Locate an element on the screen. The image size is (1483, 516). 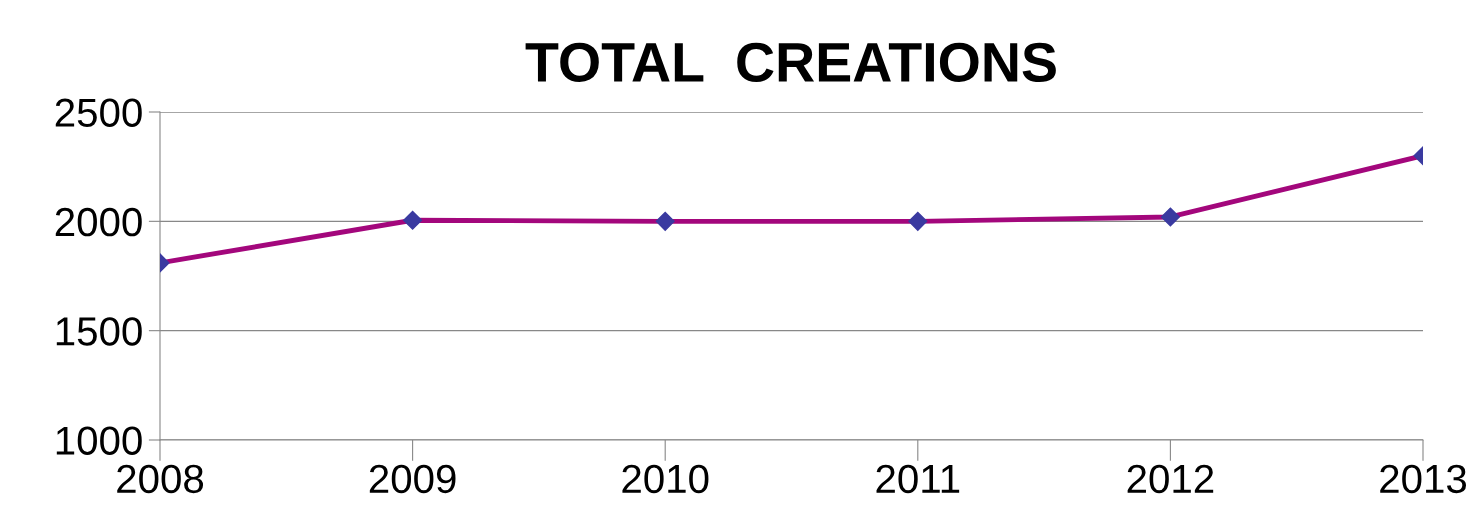
y-tick-label: 2500 is located at coordinates (98, 112).